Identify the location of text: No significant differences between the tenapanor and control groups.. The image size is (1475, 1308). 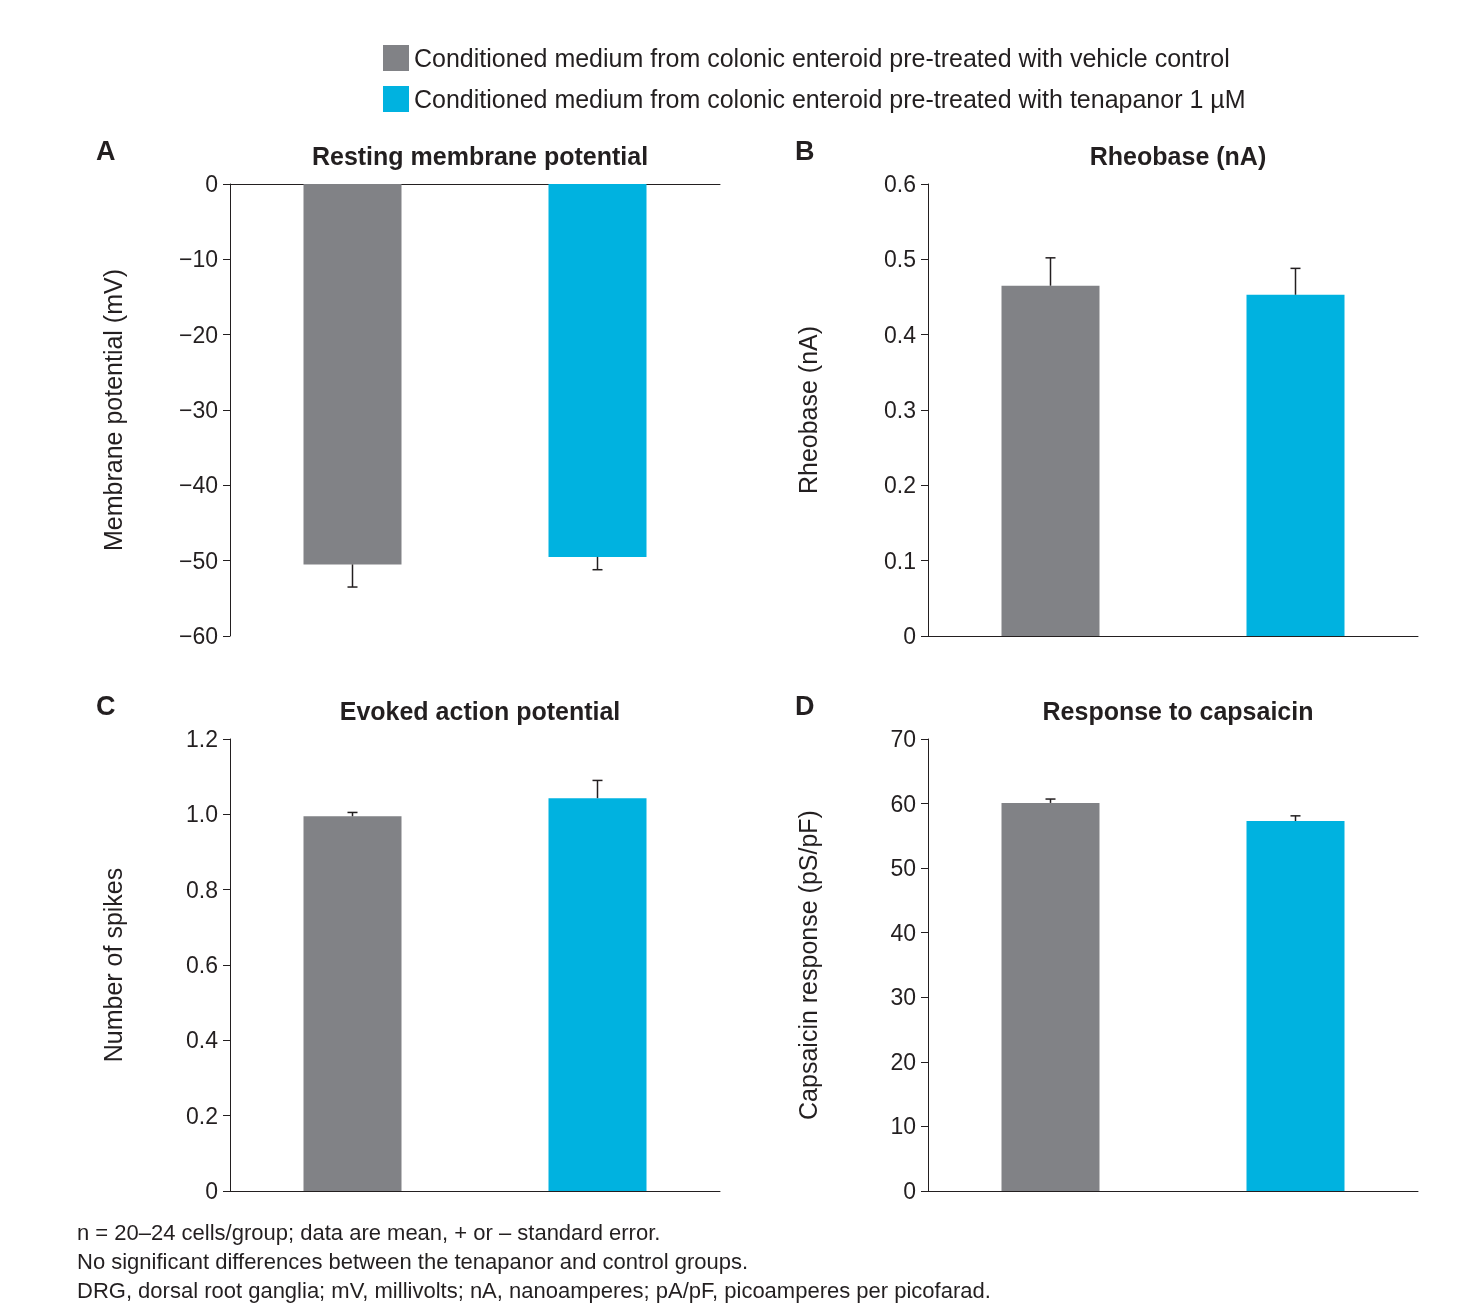
(413, 1262).